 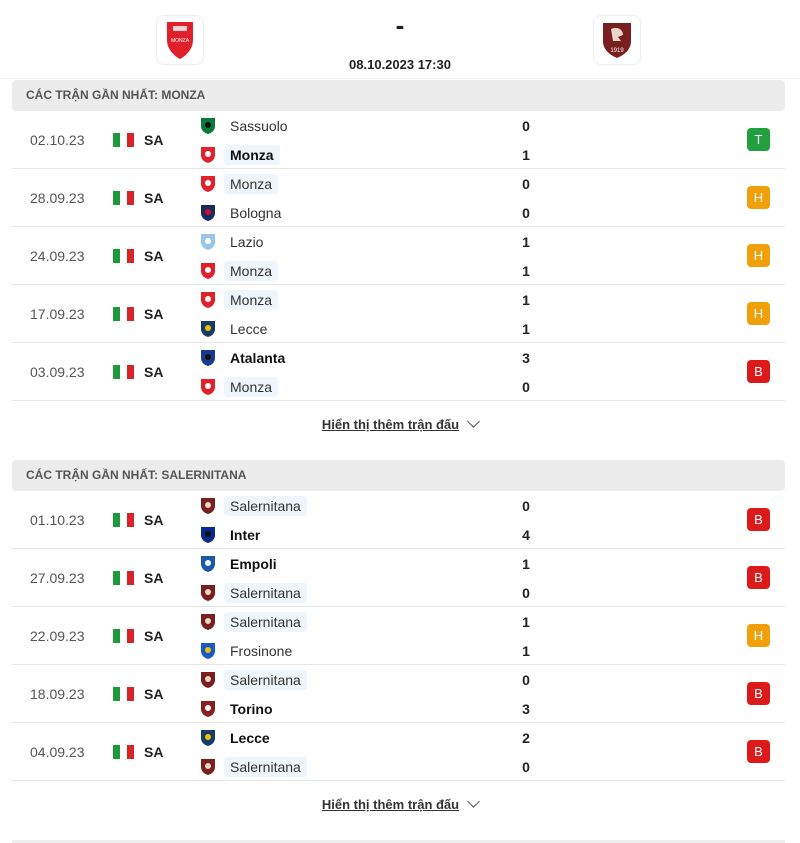 I want to click on score: -, so click(x=400, y=25).